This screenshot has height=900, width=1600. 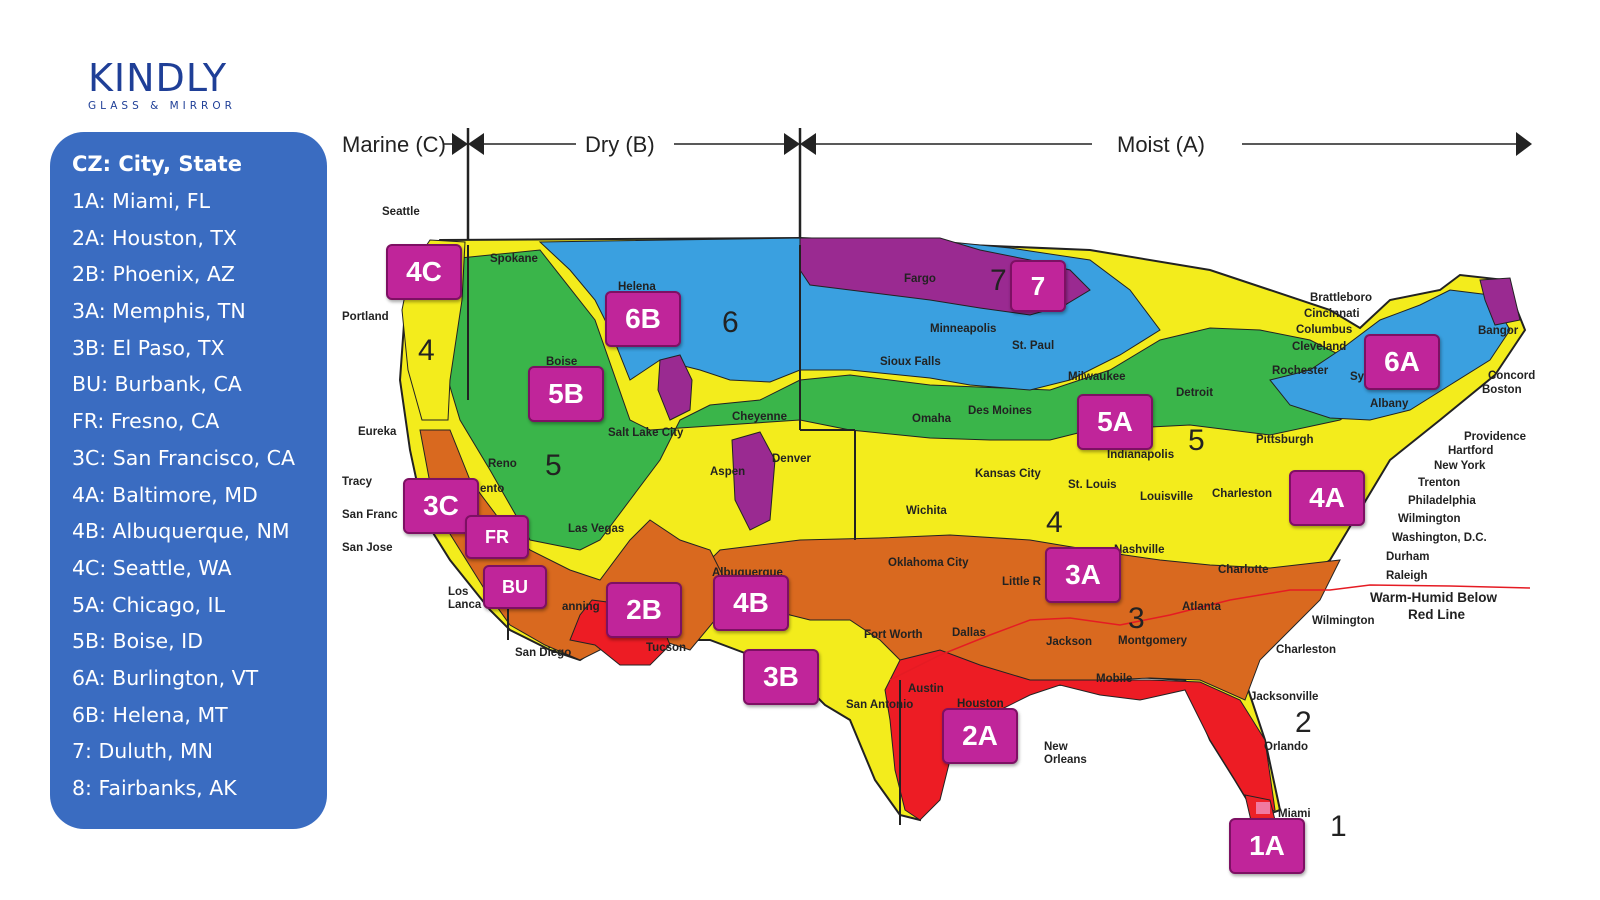 What do you see at coordinates (1140, 455) in the screenshot?
I see `city-label: Indianapolis` at bounding box center [1140, 455].